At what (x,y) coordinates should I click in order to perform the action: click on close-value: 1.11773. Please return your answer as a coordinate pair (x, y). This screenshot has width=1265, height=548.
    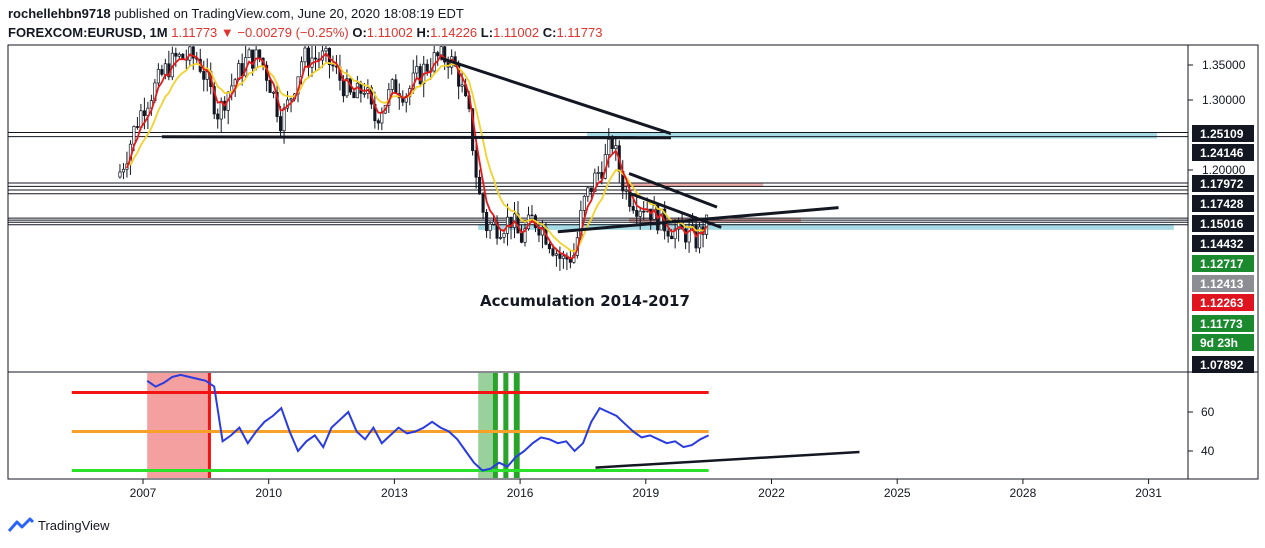
    Looking at the image, I should click on (579, 32).